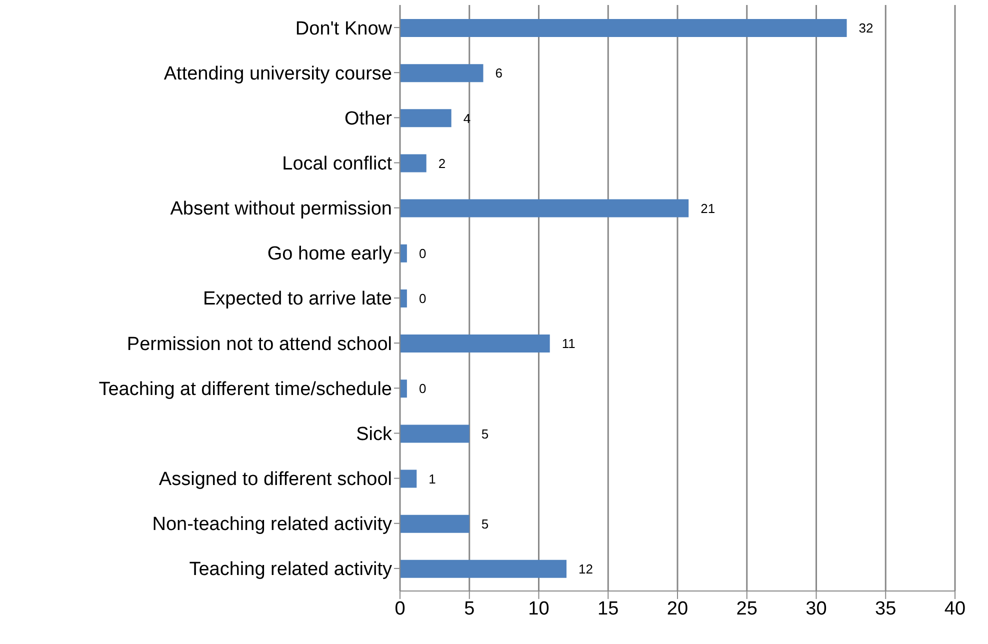  I want to click on y-tick-label: Permission not to attend school, so click(259, 344).